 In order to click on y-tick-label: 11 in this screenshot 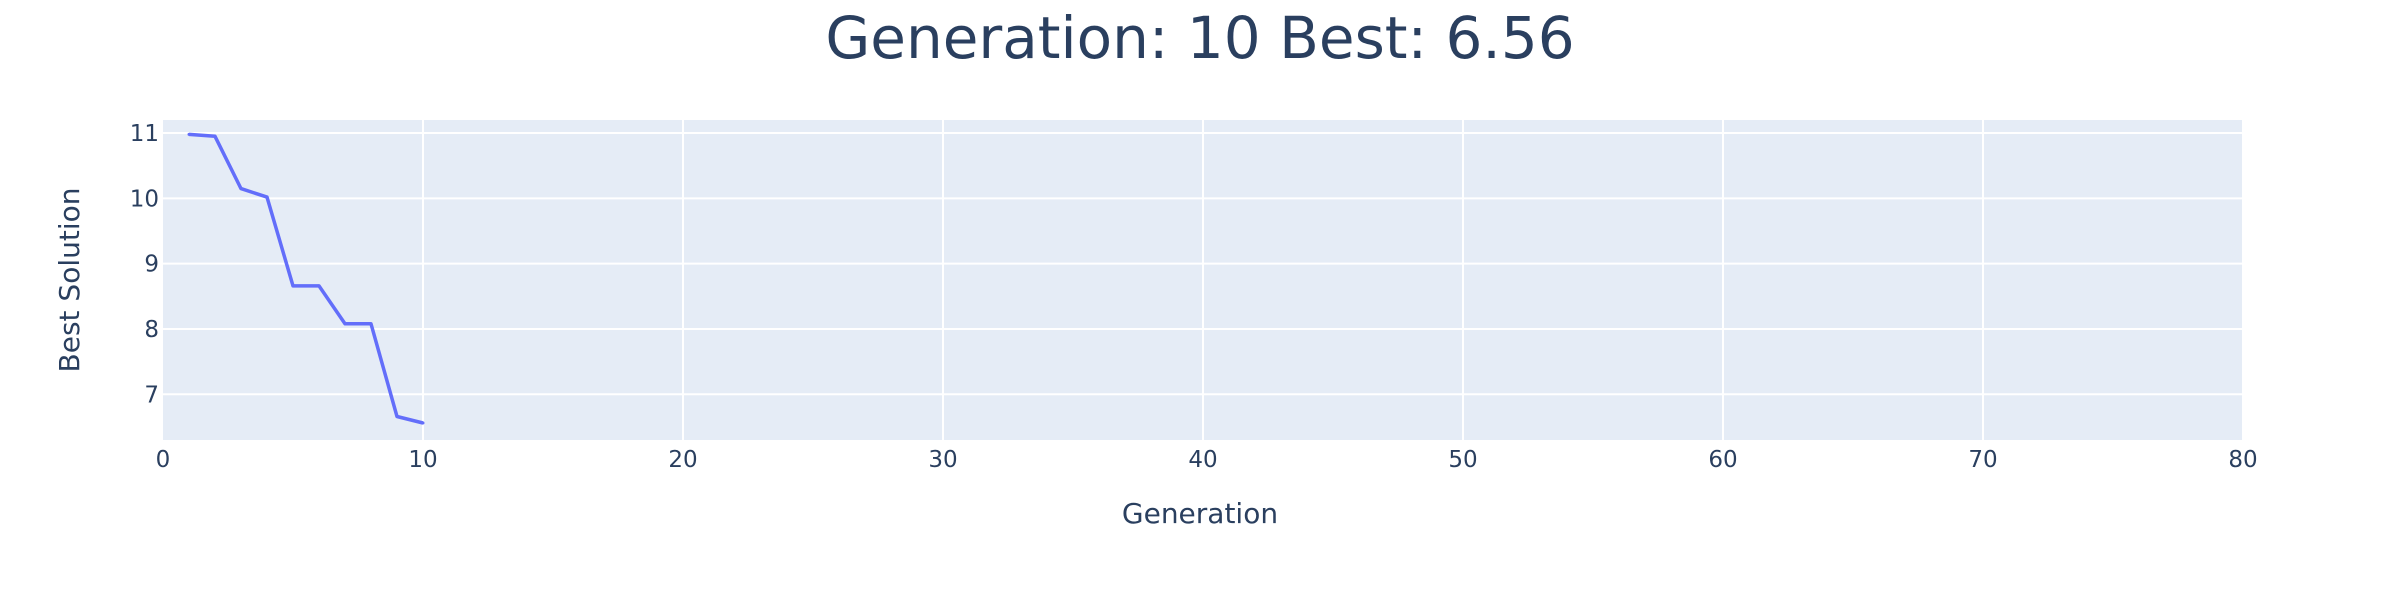, I will do `click(144, 134)`.